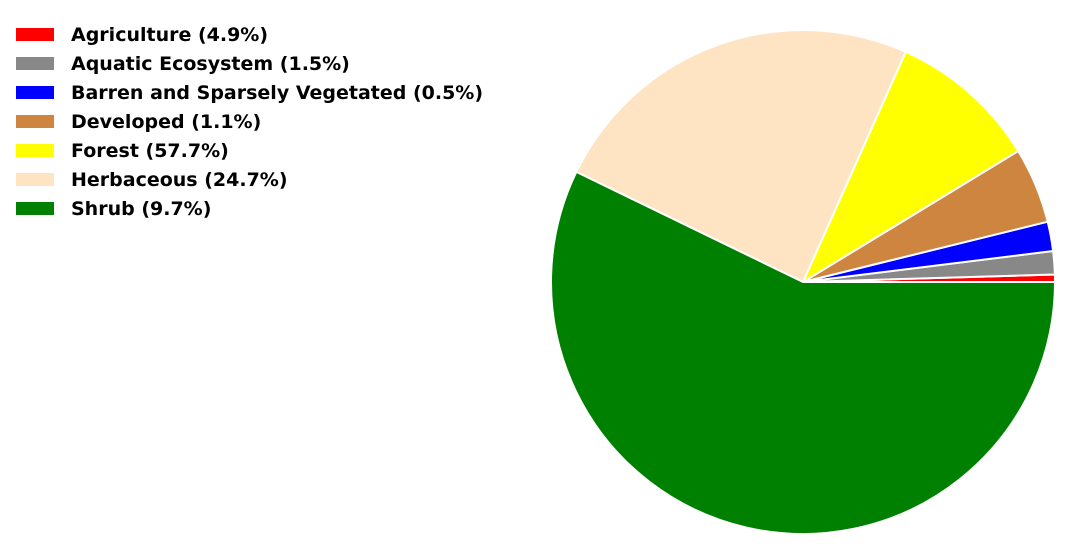 The height and width of the screenshot is (558, 1088). What do you see at coordinates (741, 156) in the screenshot?
I see `pie-slice-herbaceous` at bounding box center [741, 156].